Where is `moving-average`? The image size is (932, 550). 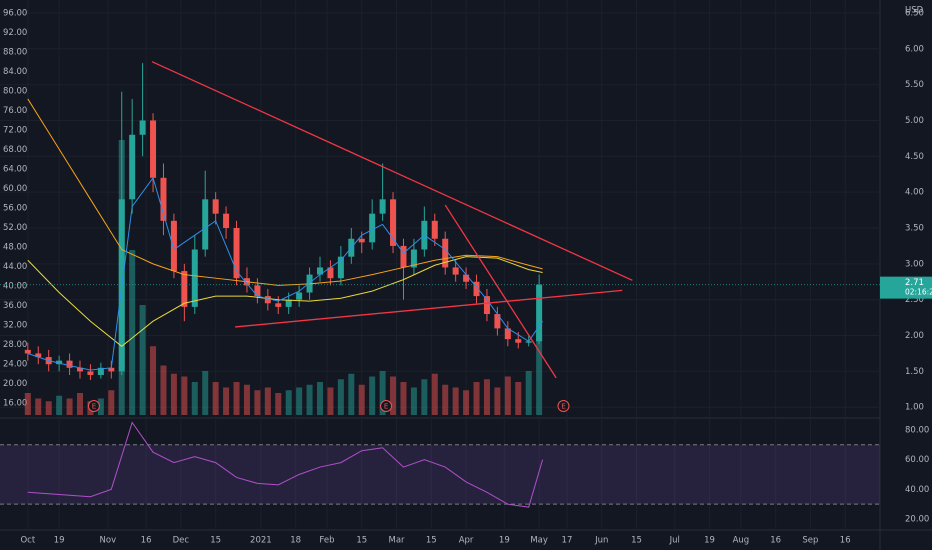
moving-average is located at coordinates (285, 301).